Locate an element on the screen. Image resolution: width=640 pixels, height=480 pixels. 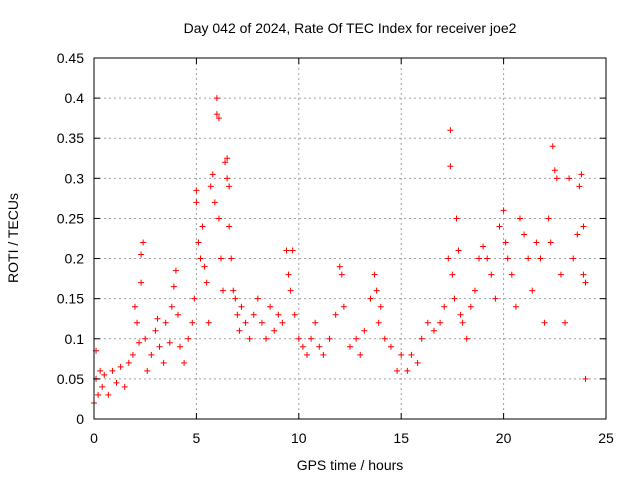
x-tick-label: 20 is located at coordinates (504, 438).